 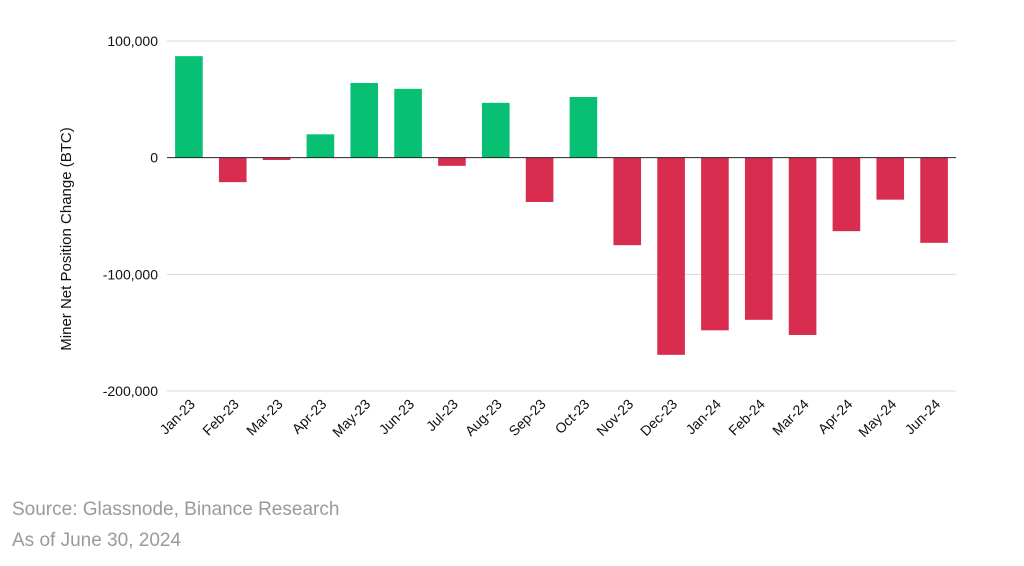 I want to click on as-of-note: As of June 30, 2024, so click(x=97, y=540).